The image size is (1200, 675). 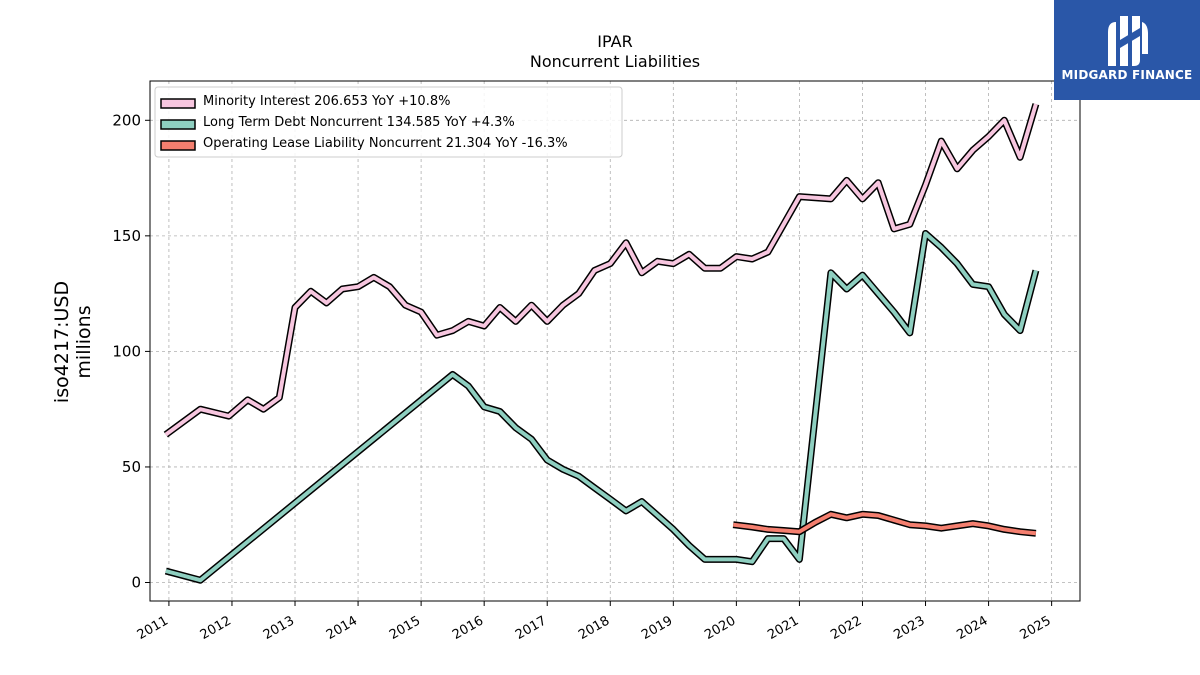 What do you see at coordinates (84, 341) in the screenshot?
I see `y-axis-label-line2: millions` at bounding box center [84, 341].